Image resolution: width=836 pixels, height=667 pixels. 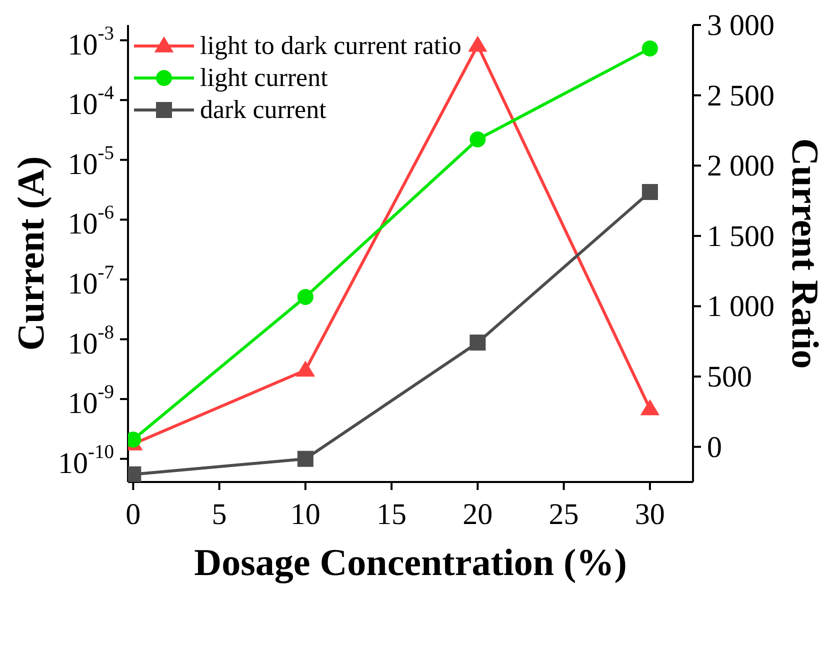 What do you see at coordinates (305, 514) in the screenshot?
I see `x-tick-label: 10` at bounding box center [305, 514].